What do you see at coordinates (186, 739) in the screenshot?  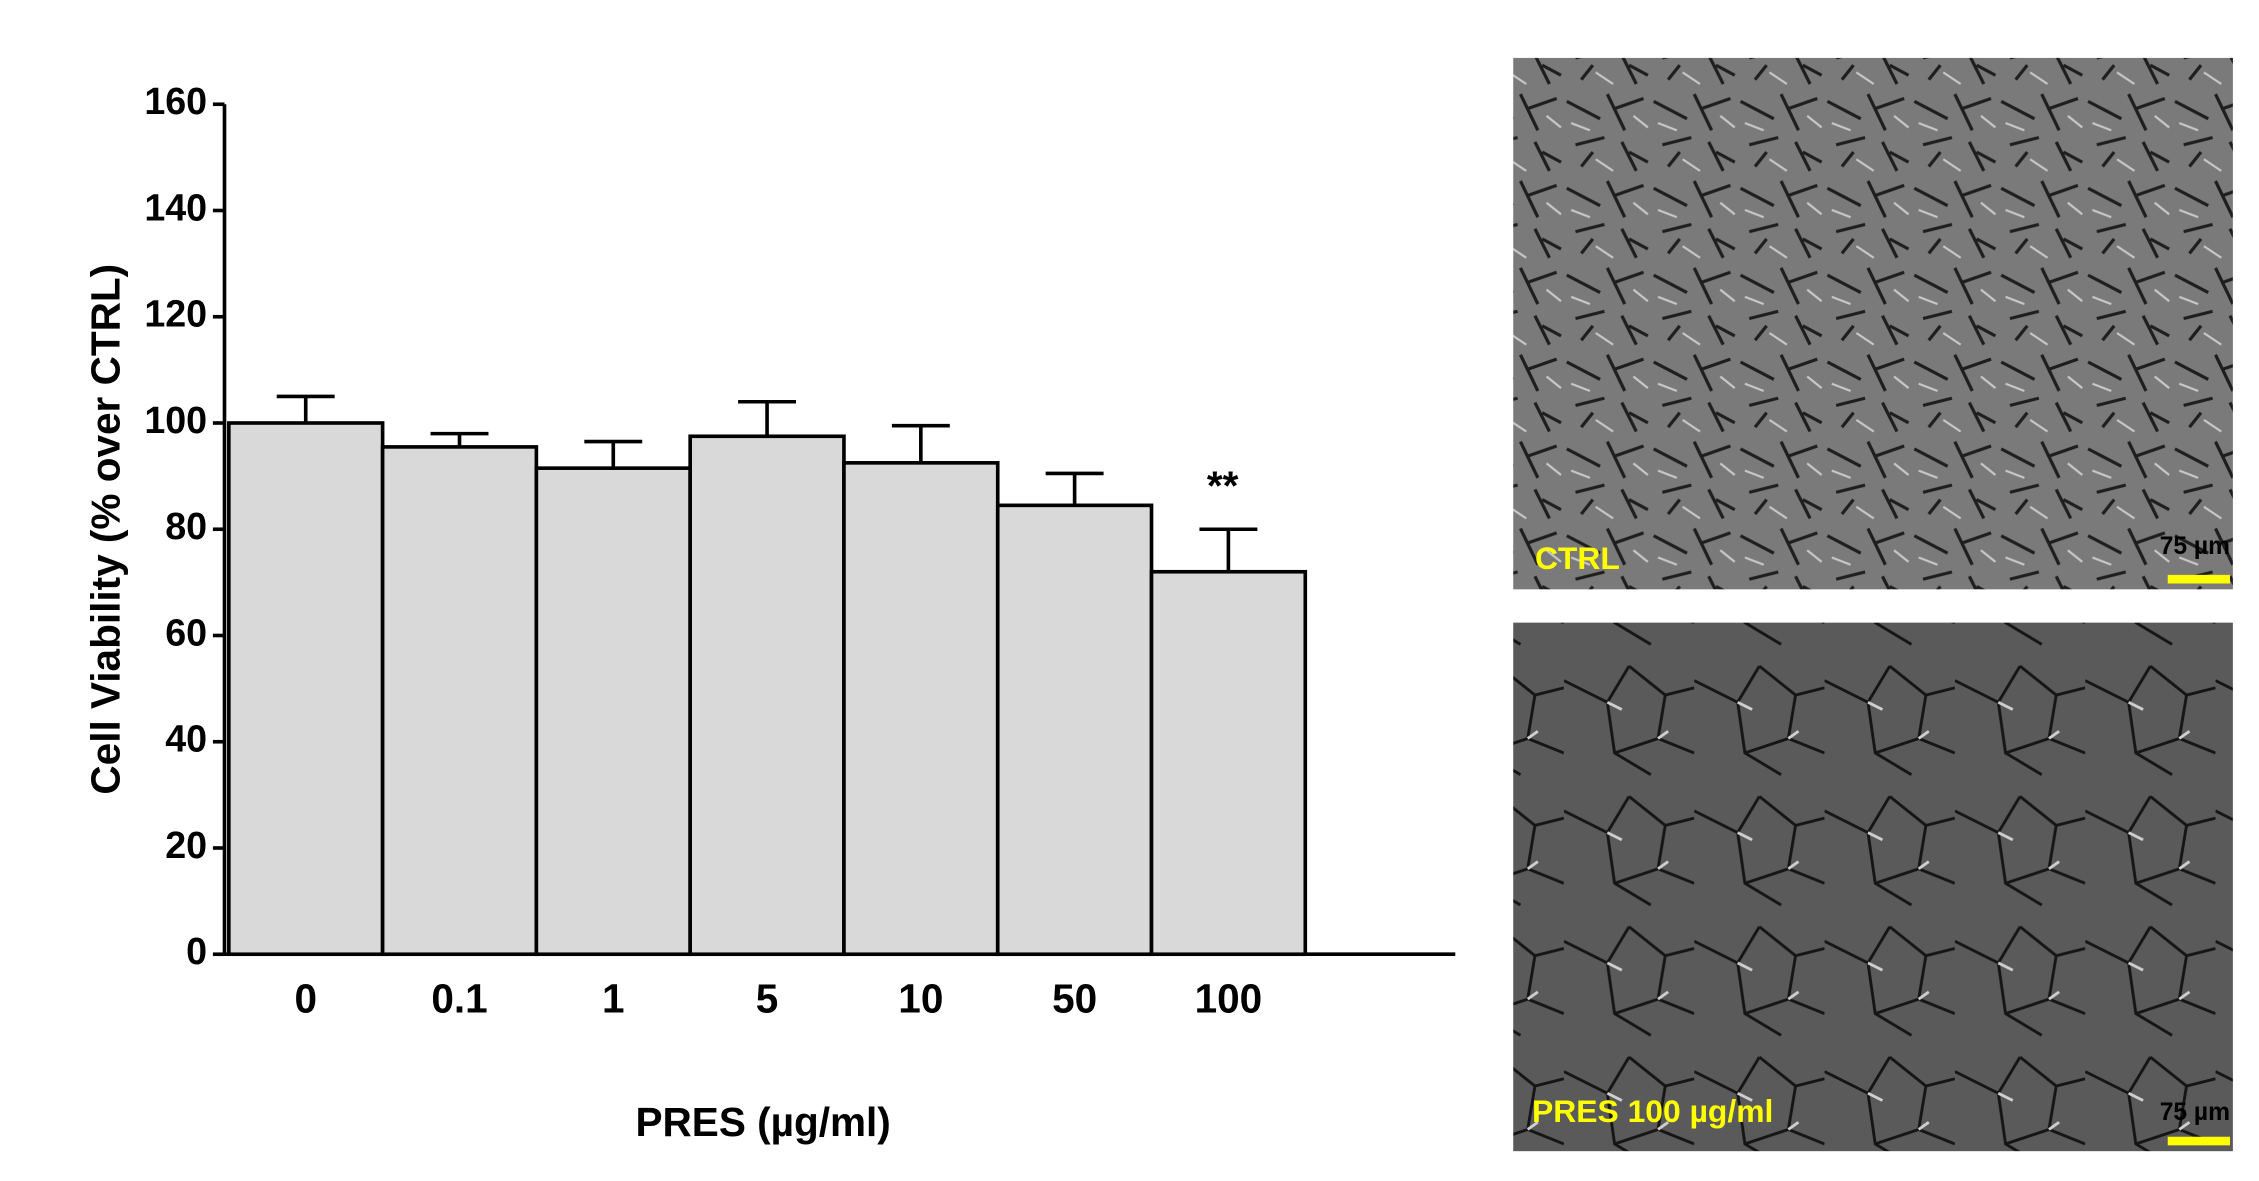 I see `y-tick-label: 40` at bounding box center [186, 739].